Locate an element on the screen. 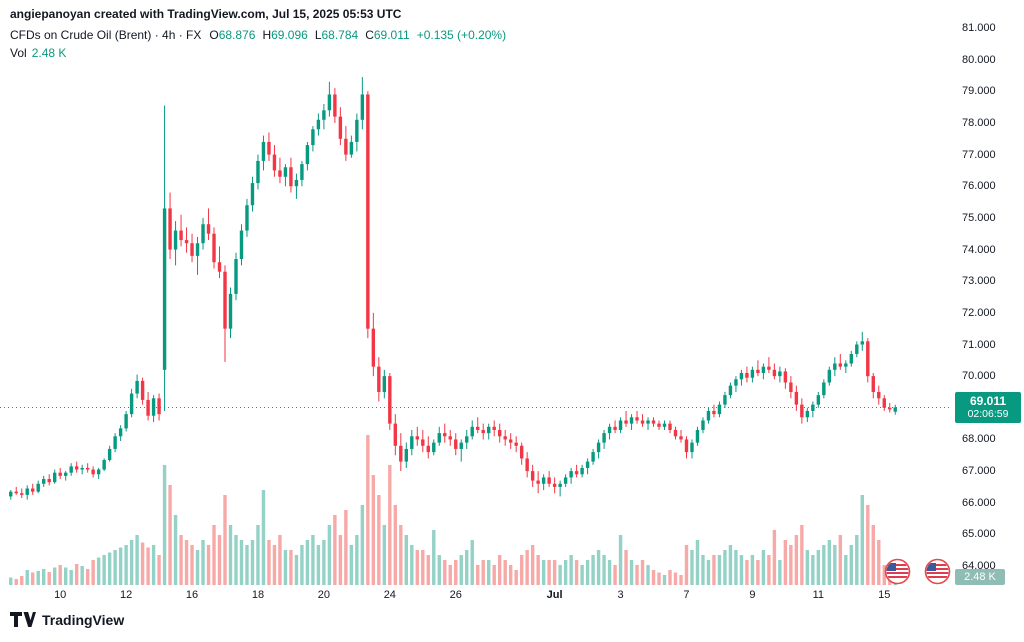  price-axis-label: 70.000 is located at coordinates (979, 376).